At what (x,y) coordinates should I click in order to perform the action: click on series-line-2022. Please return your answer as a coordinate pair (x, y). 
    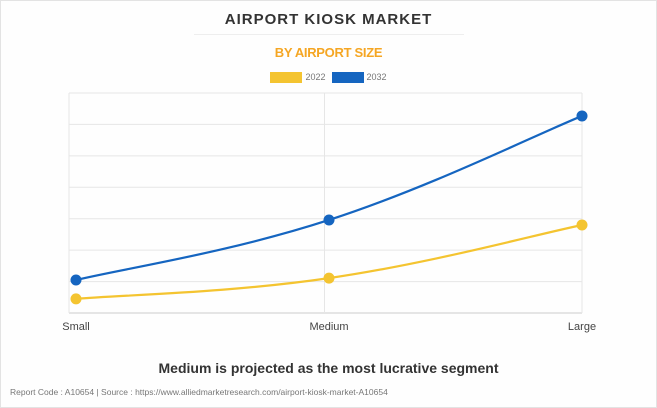
    Looking at the image, I should click on (329, 261).